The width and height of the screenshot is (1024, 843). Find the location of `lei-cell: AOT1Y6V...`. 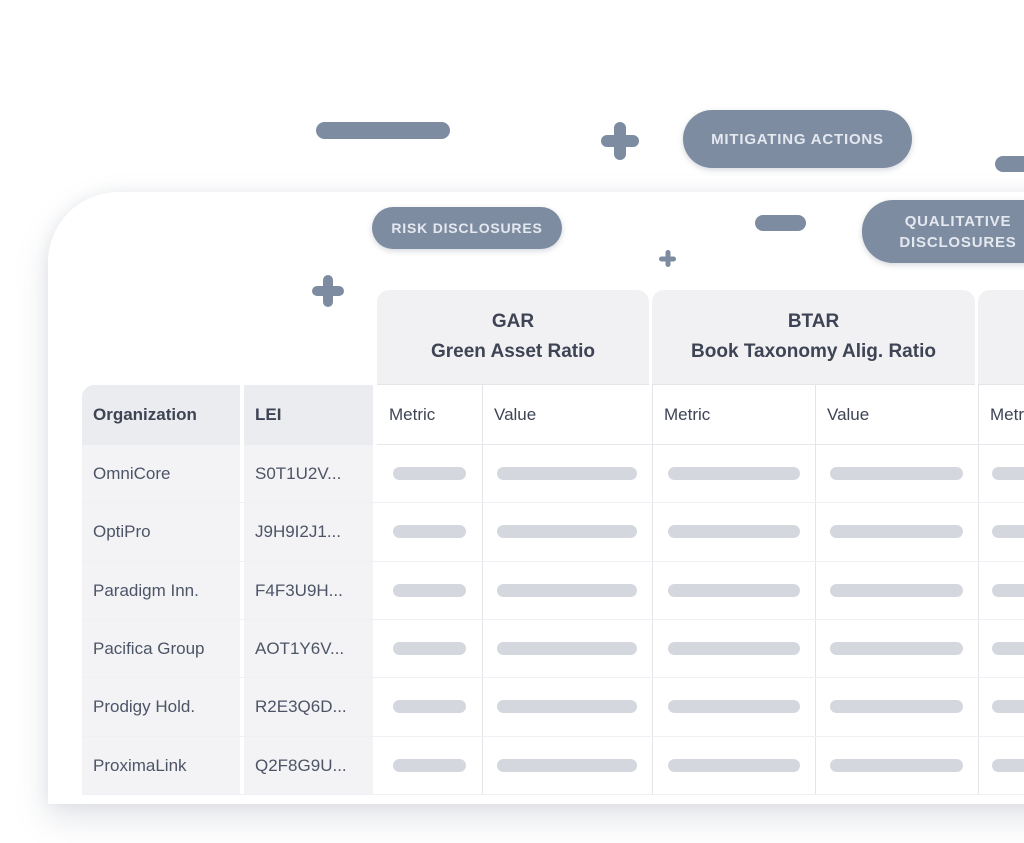

lei-cell: AOT1Y6V... is located at coordinates (308, 649).